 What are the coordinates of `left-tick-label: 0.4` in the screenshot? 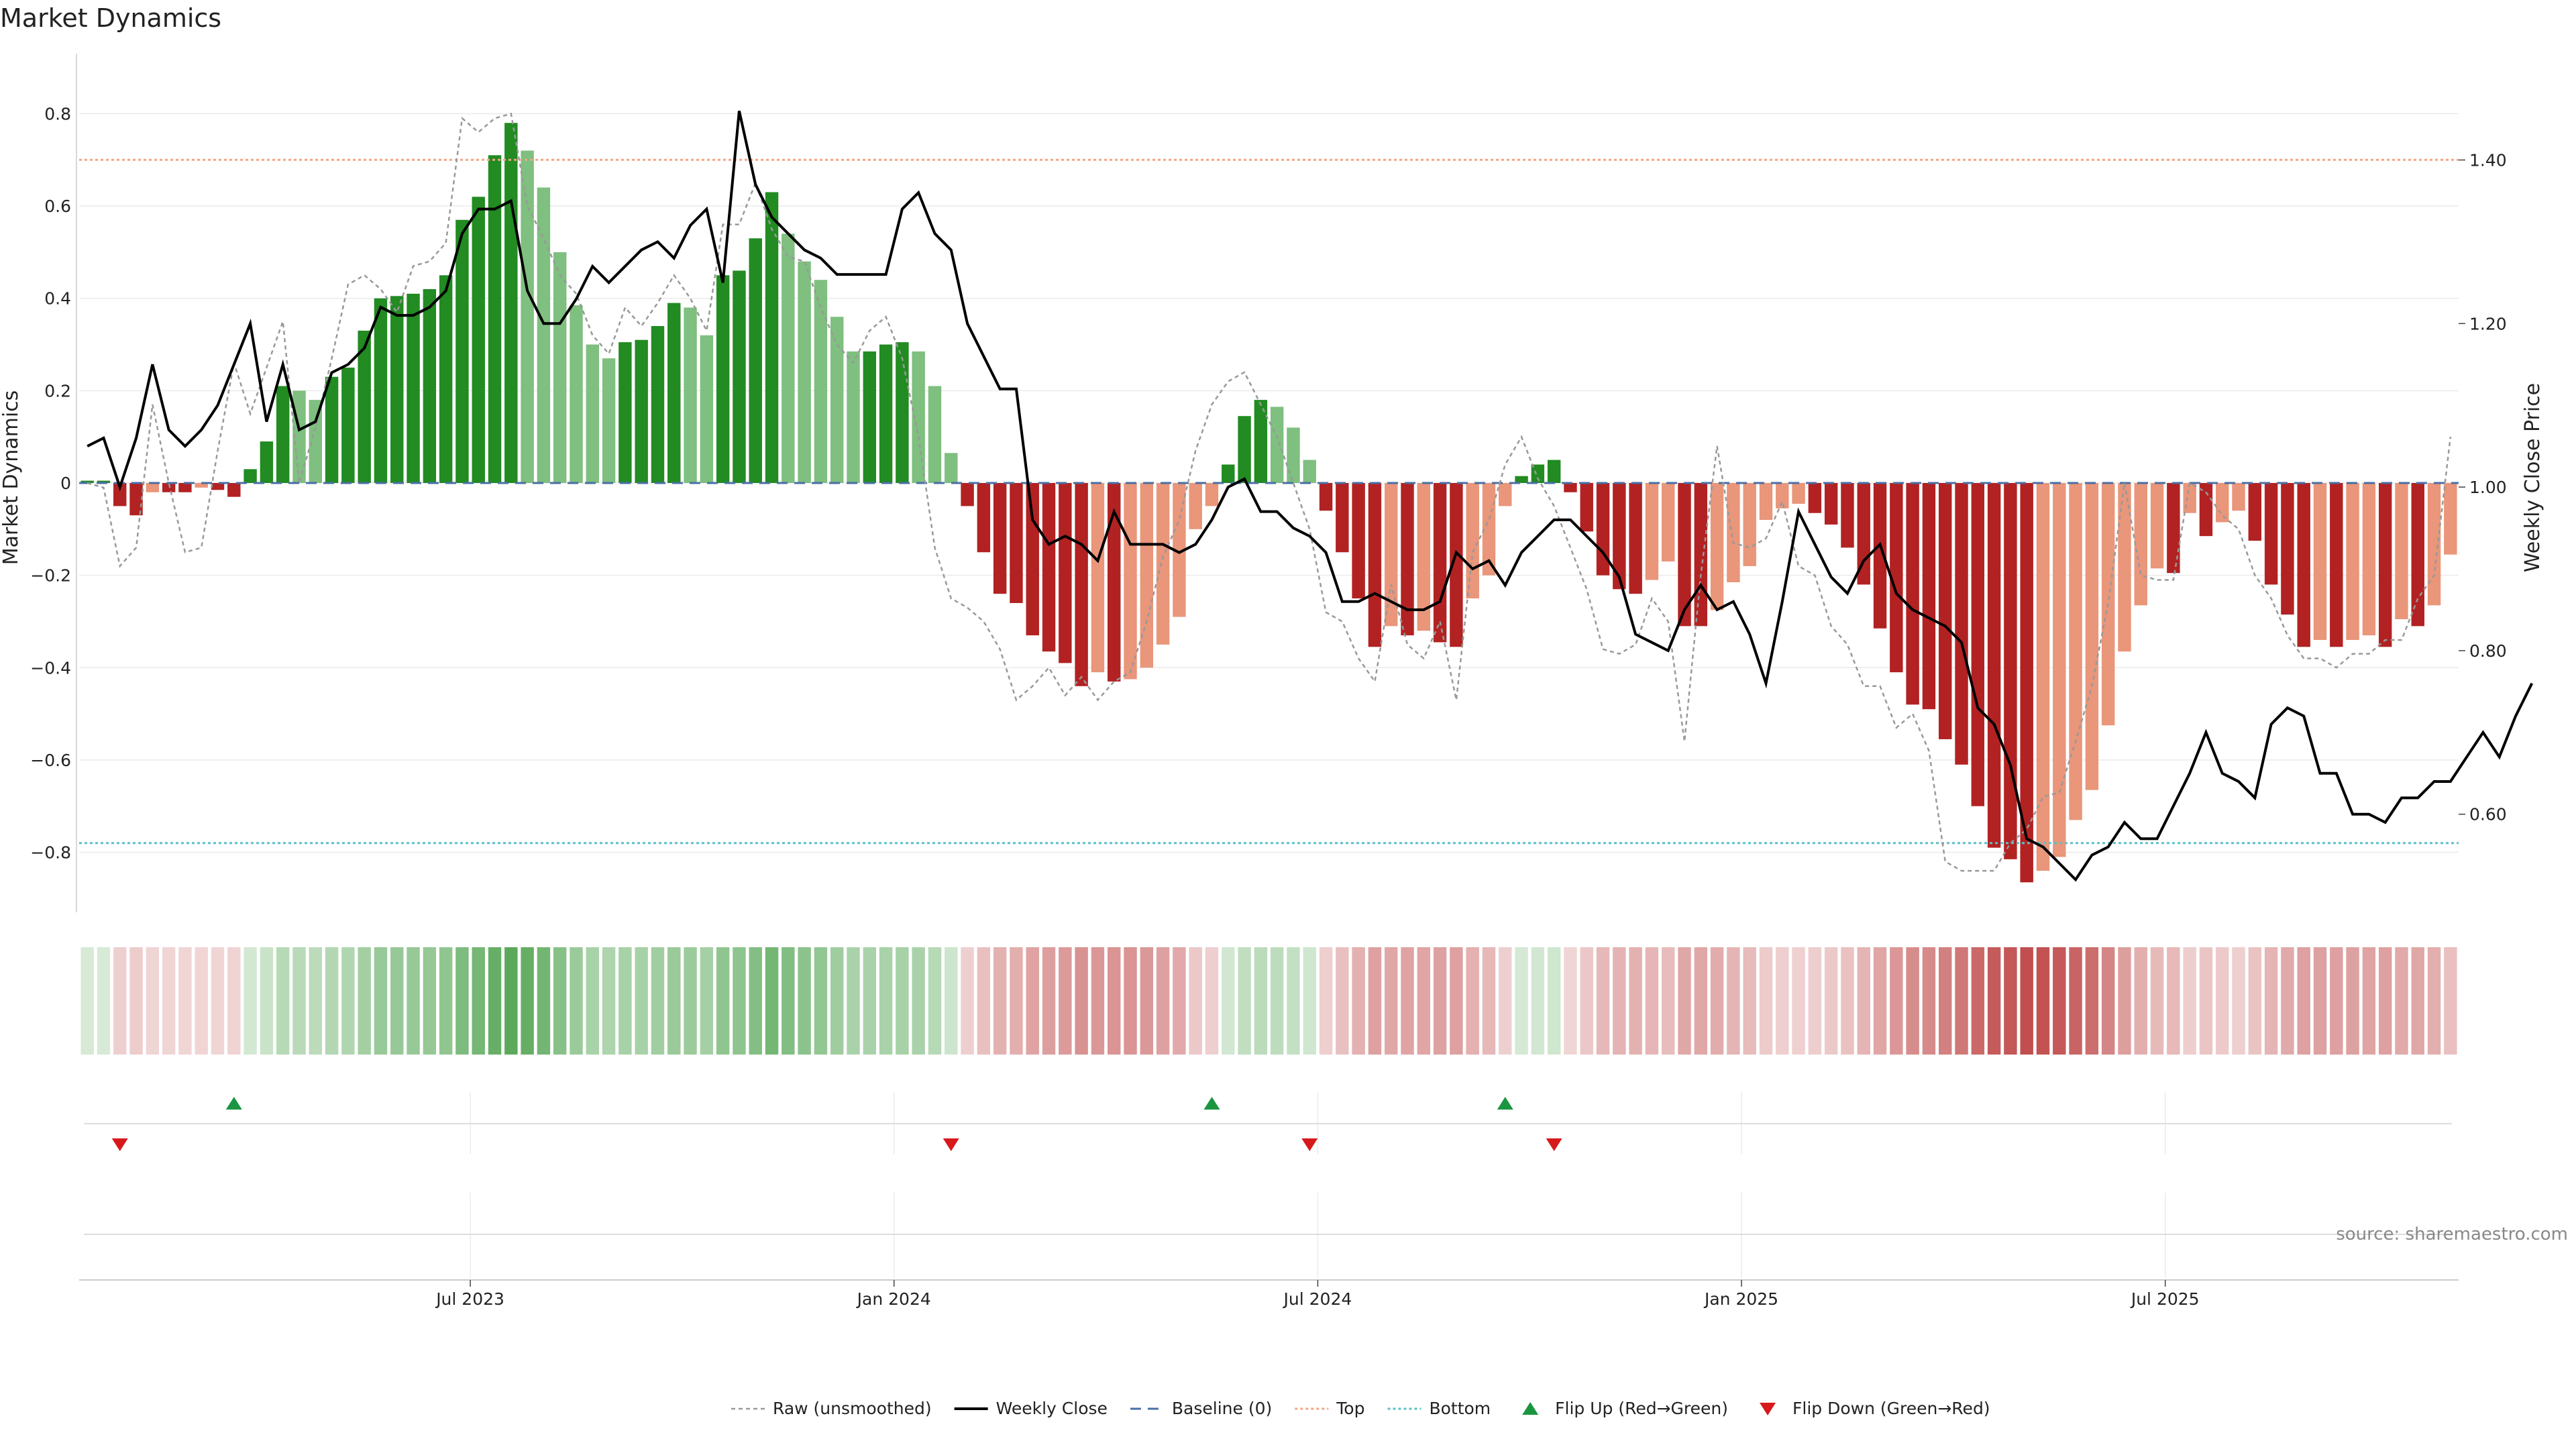 It's located at (57, 299).